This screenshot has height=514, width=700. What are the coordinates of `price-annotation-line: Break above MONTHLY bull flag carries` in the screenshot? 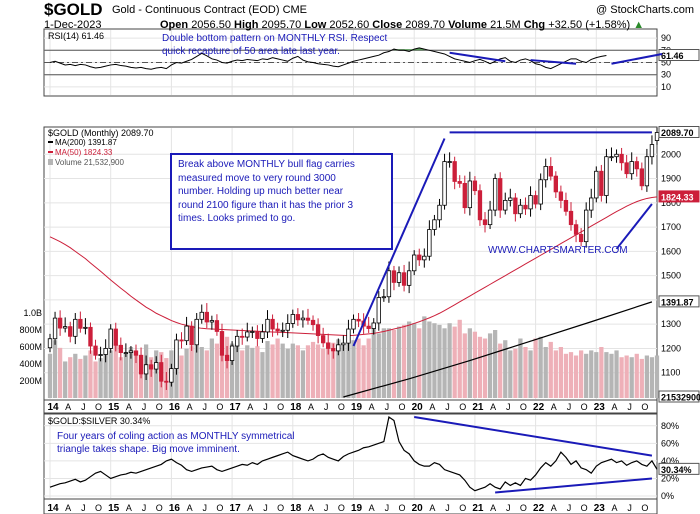 It's located at (266, 164).